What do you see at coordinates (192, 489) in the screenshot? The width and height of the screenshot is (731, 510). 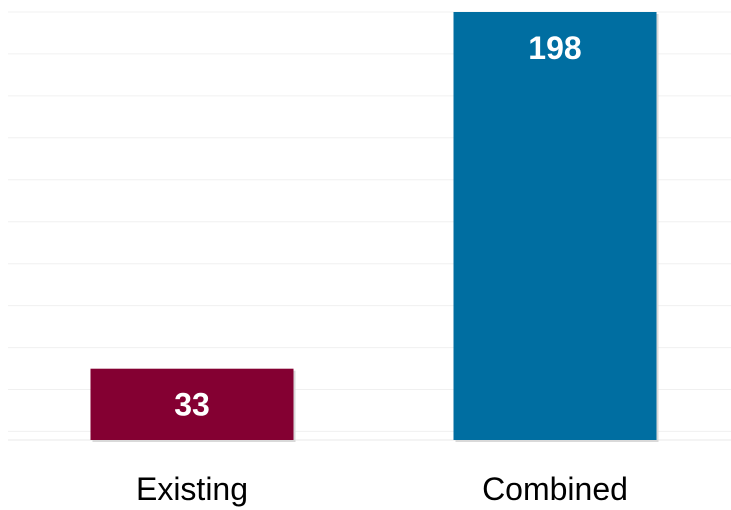 I see `x-tick-label-existing: Existing` at bounding box center [192, 489].